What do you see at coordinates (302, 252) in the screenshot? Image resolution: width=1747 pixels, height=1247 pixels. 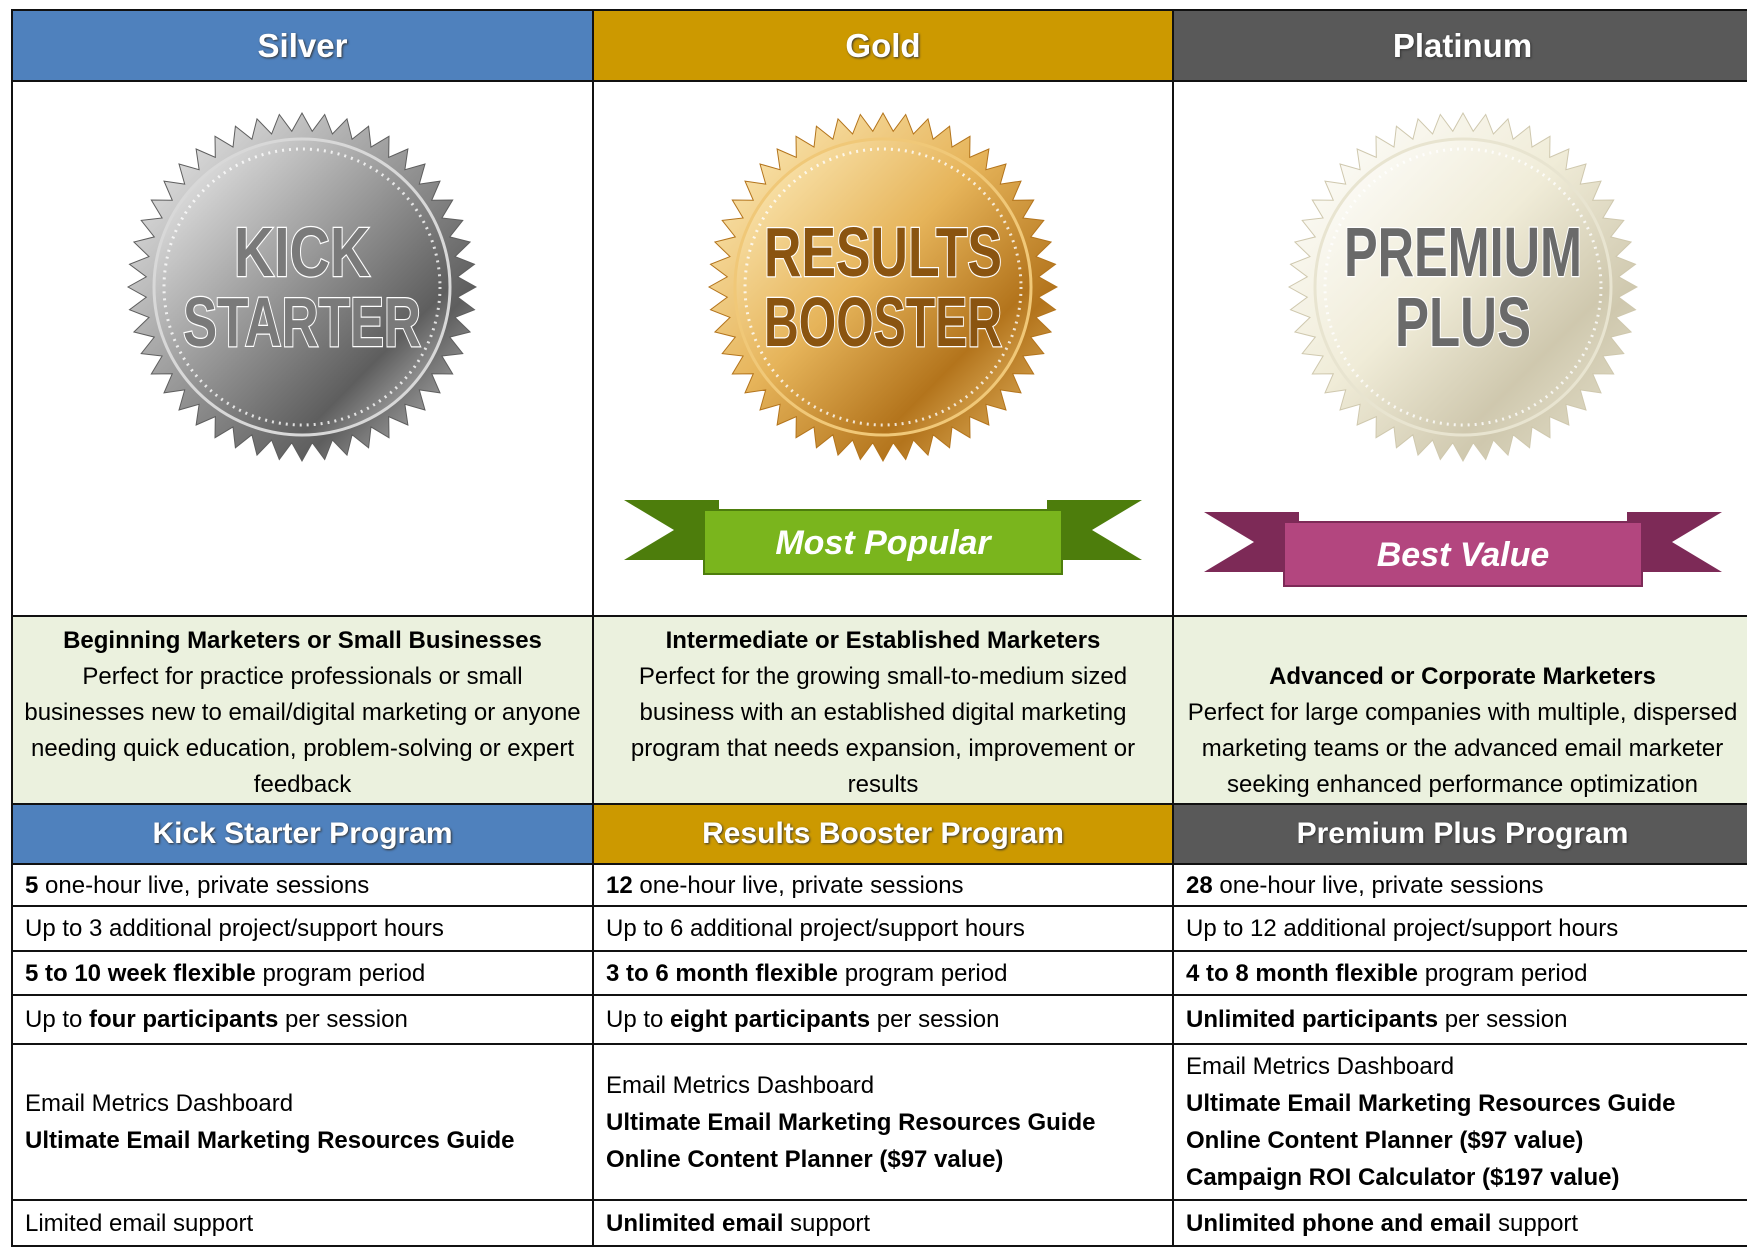 I see `badge-text: KICK` at bounding box center [302, 252].